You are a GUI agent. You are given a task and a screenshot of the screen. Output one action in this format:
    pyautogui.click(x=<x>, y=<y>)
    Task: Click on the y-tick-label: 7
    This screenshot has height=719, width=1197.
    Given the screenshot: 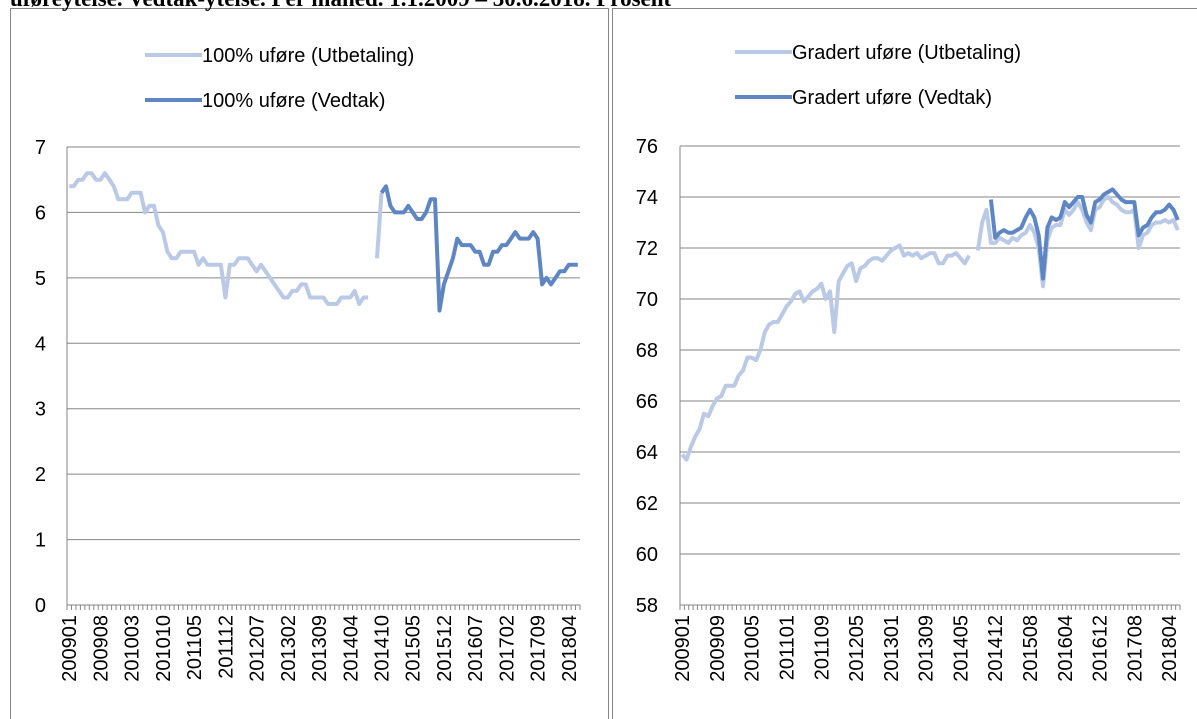 What is the action you would take?
    pyautogui.click(x=40, y=148)
    